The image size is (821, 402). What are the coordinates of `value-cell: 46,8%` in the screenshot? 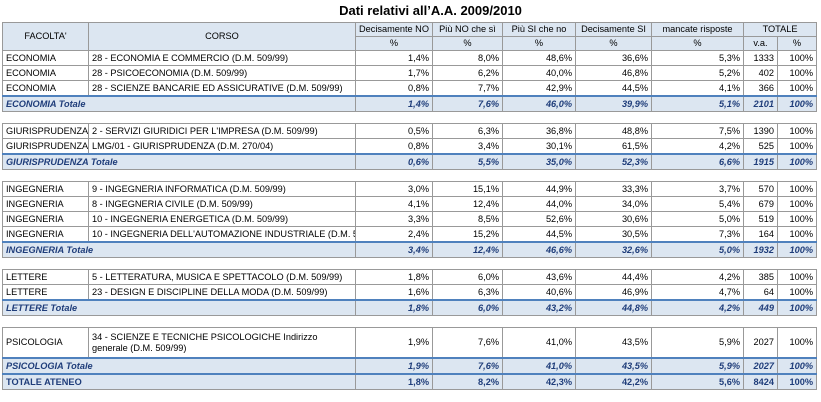 It's located at (613, 73).